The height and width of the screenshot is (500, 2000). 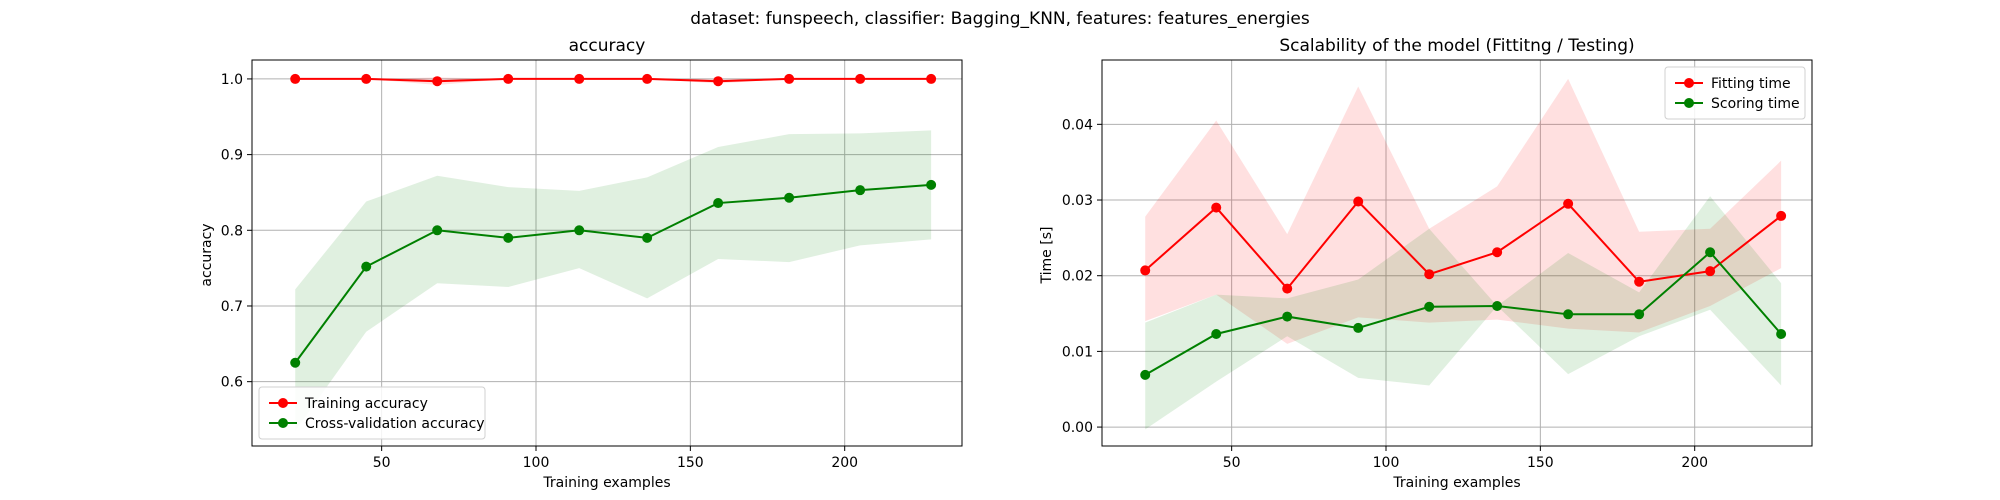 What do you see at coordinates (207, 254) in the screenshot?
I see `y-axis-label: accuracy` at bounding box center [207, 254].